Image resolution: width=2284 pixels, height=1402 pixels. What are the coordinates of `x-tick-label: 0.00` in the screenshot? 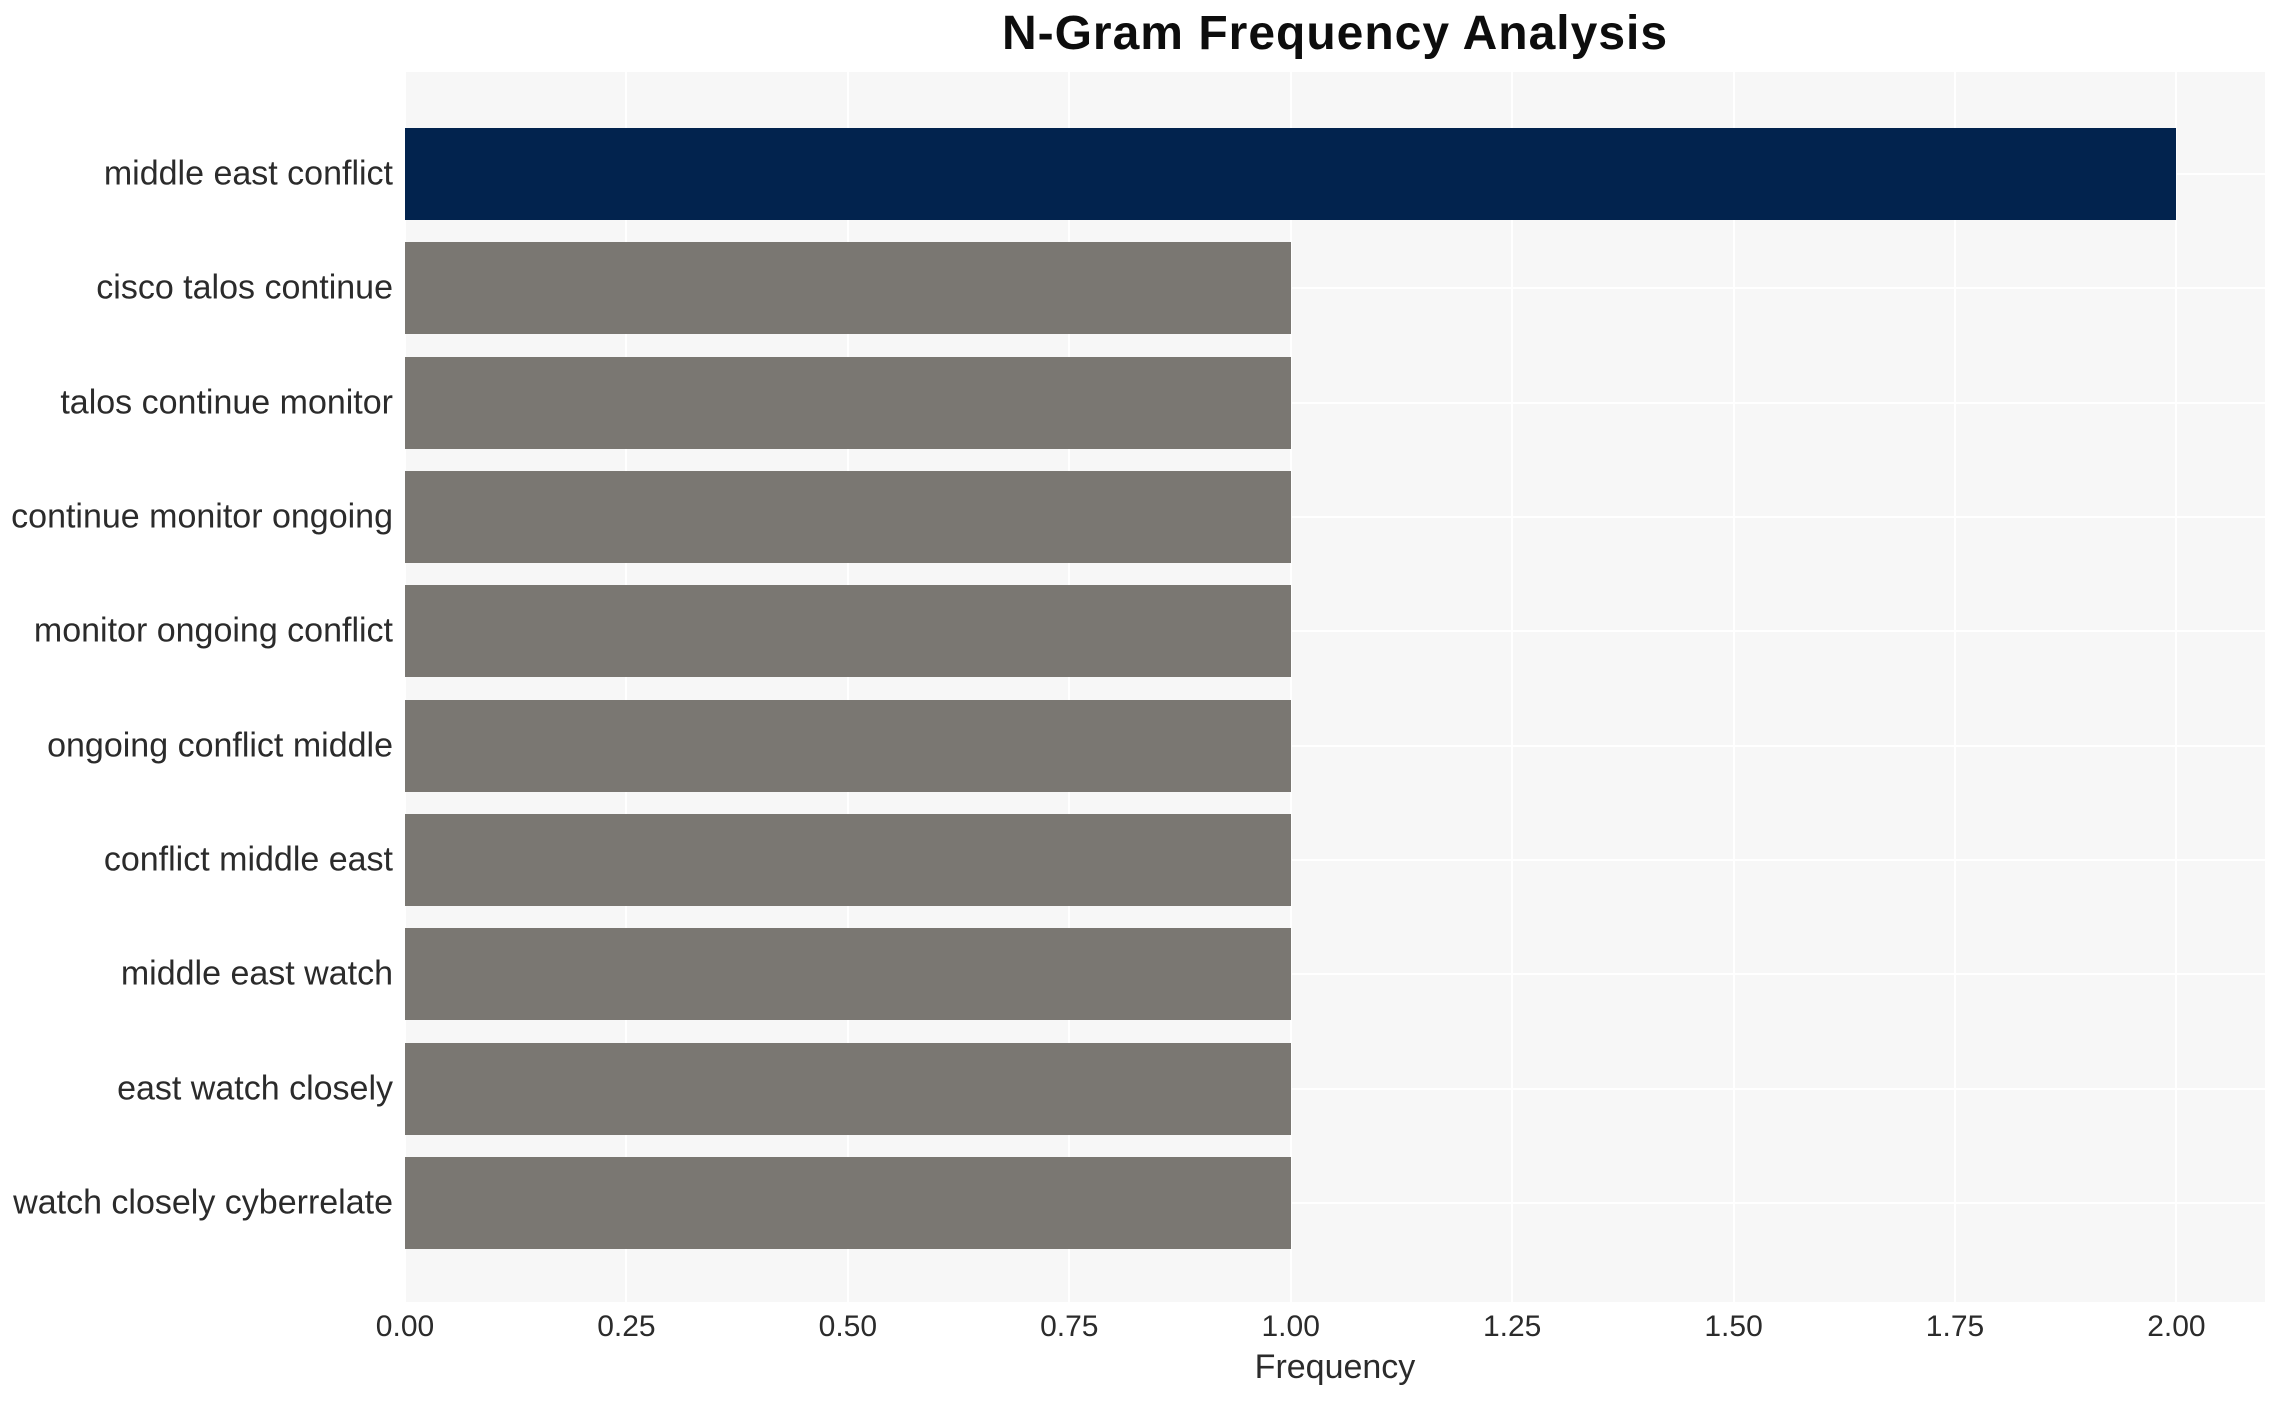 It's located at (405, 1326).